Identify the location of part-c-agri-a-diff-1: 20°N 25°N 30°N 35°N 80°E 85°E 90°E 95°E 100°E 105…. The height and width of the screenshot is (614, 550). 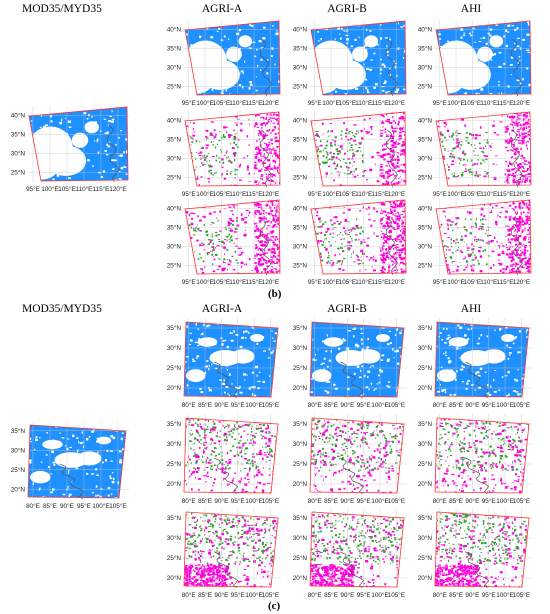
(222, 458).